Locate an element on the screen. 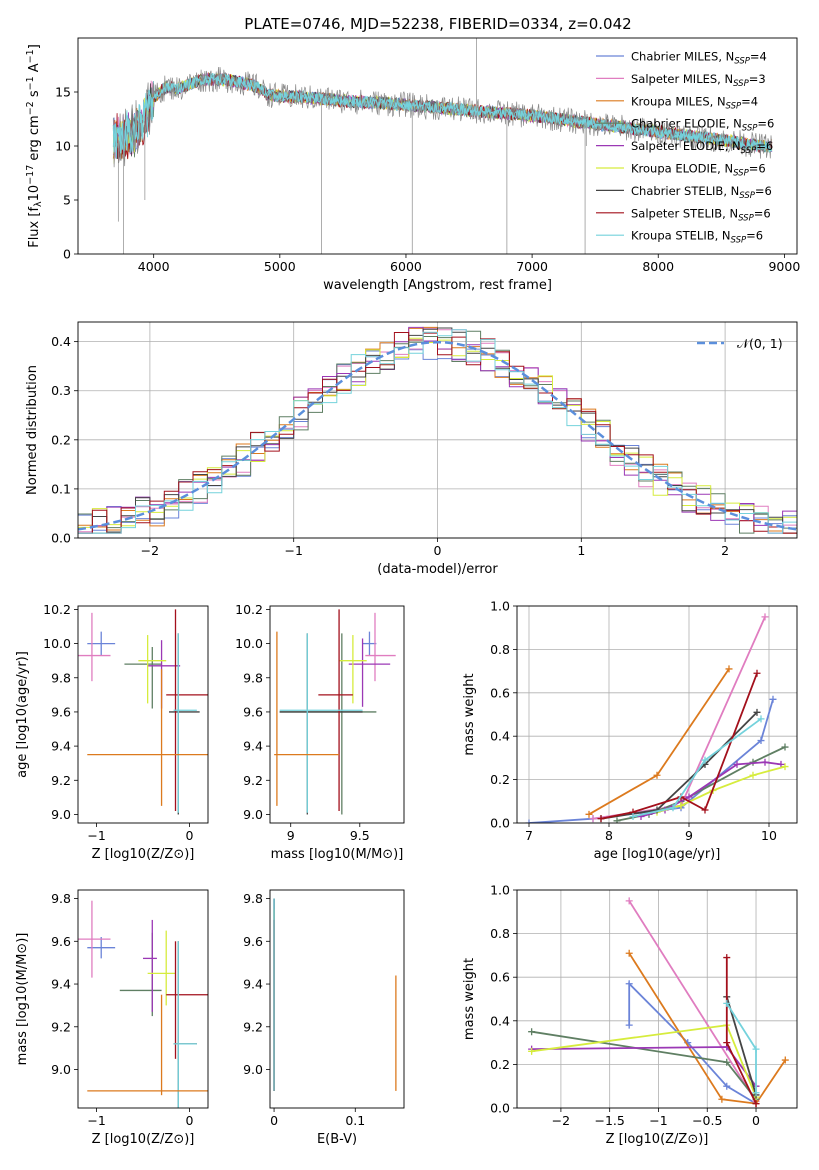 The width and height of the screenshot is (819, 1170). legend-entry: Kroupa ELODIE, NSSP=6 is located at coordinates (698, 170).